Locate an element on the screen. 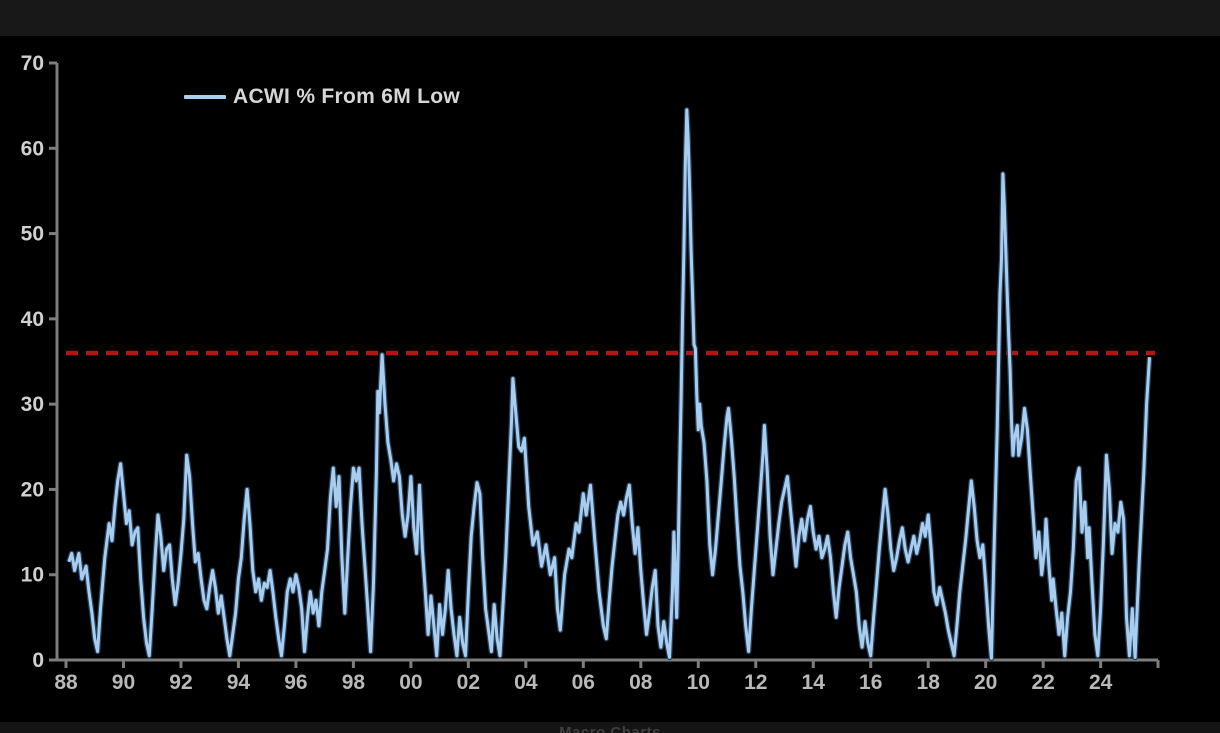  watermark: Macro Charts is located at coordinates (610, 728).